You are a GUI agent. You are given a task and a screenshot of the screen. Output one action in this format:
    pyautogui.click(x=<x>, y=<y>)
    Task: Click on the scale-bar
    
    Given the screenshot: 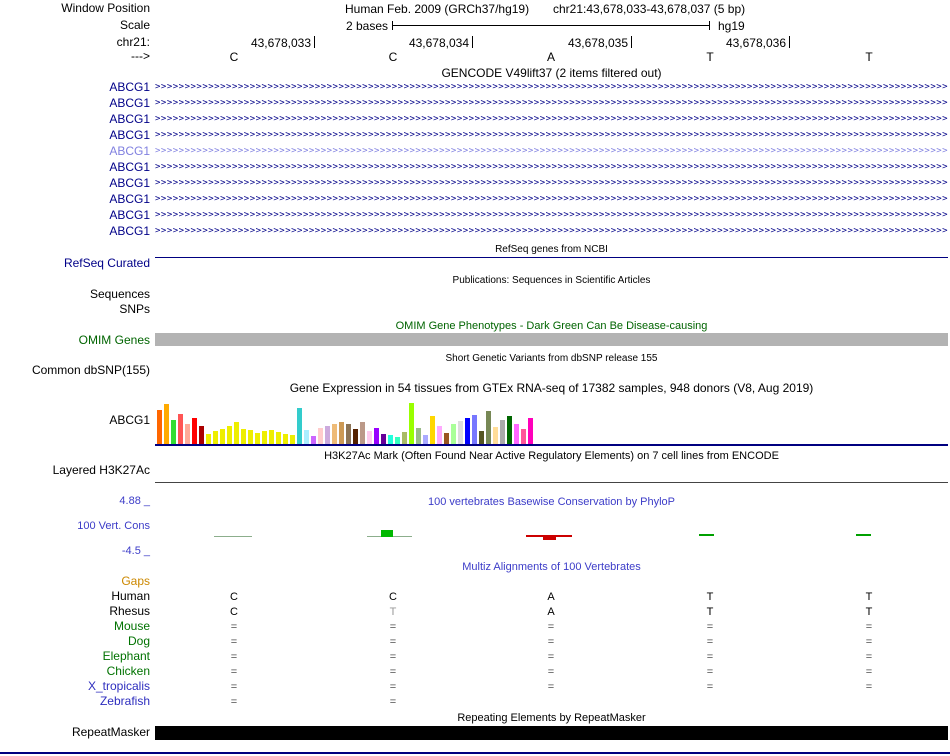 What is the action you would take?
    pyautogui.click(x=551, y=25)
    